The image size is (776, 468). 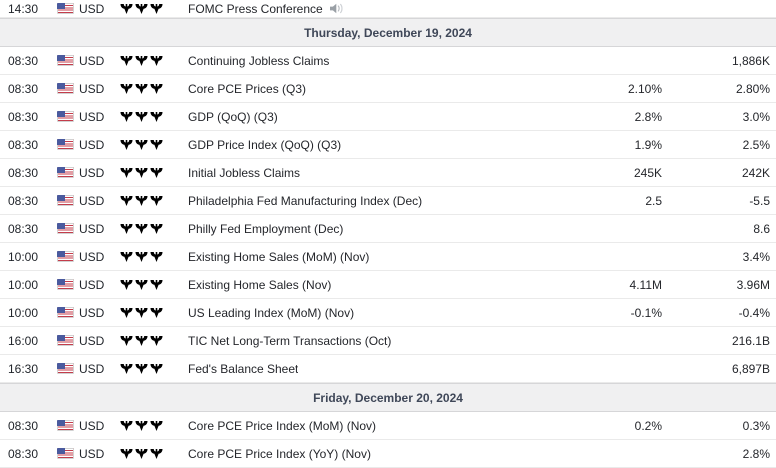 What do you see at coordinates (644, 88) in the screenshot?
I see `forecast-value: 2.10%` at bounding box center [644, 88].